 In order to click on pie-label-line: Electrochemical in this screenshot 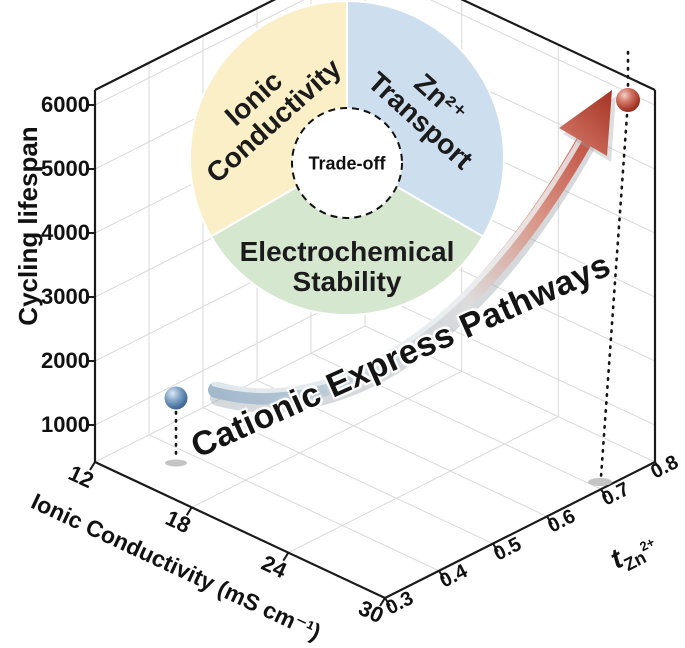, I will do `click(347, 251)`.